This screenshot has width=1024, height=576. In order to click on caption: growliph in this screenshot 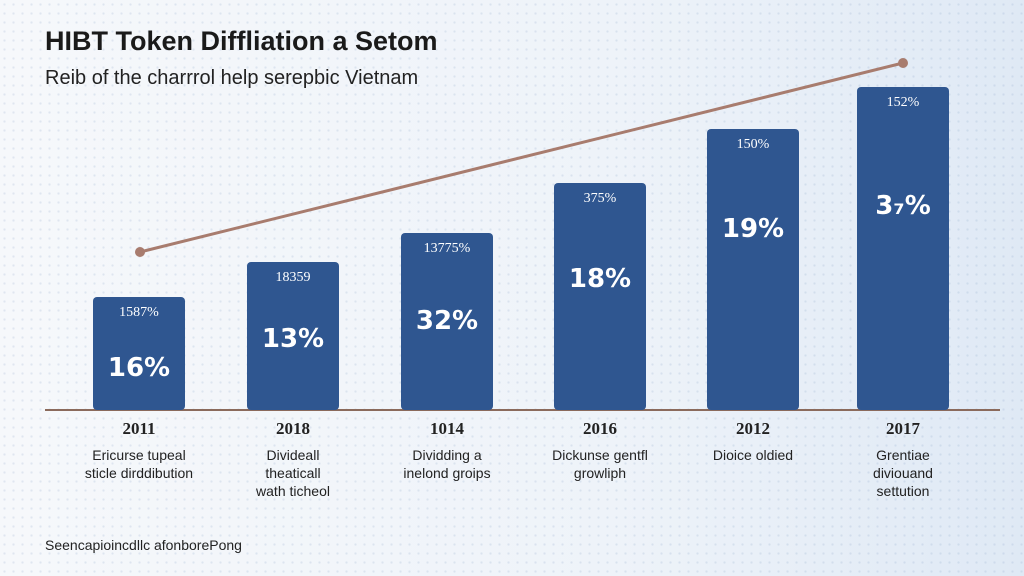, I will do `click(600, 473)`.